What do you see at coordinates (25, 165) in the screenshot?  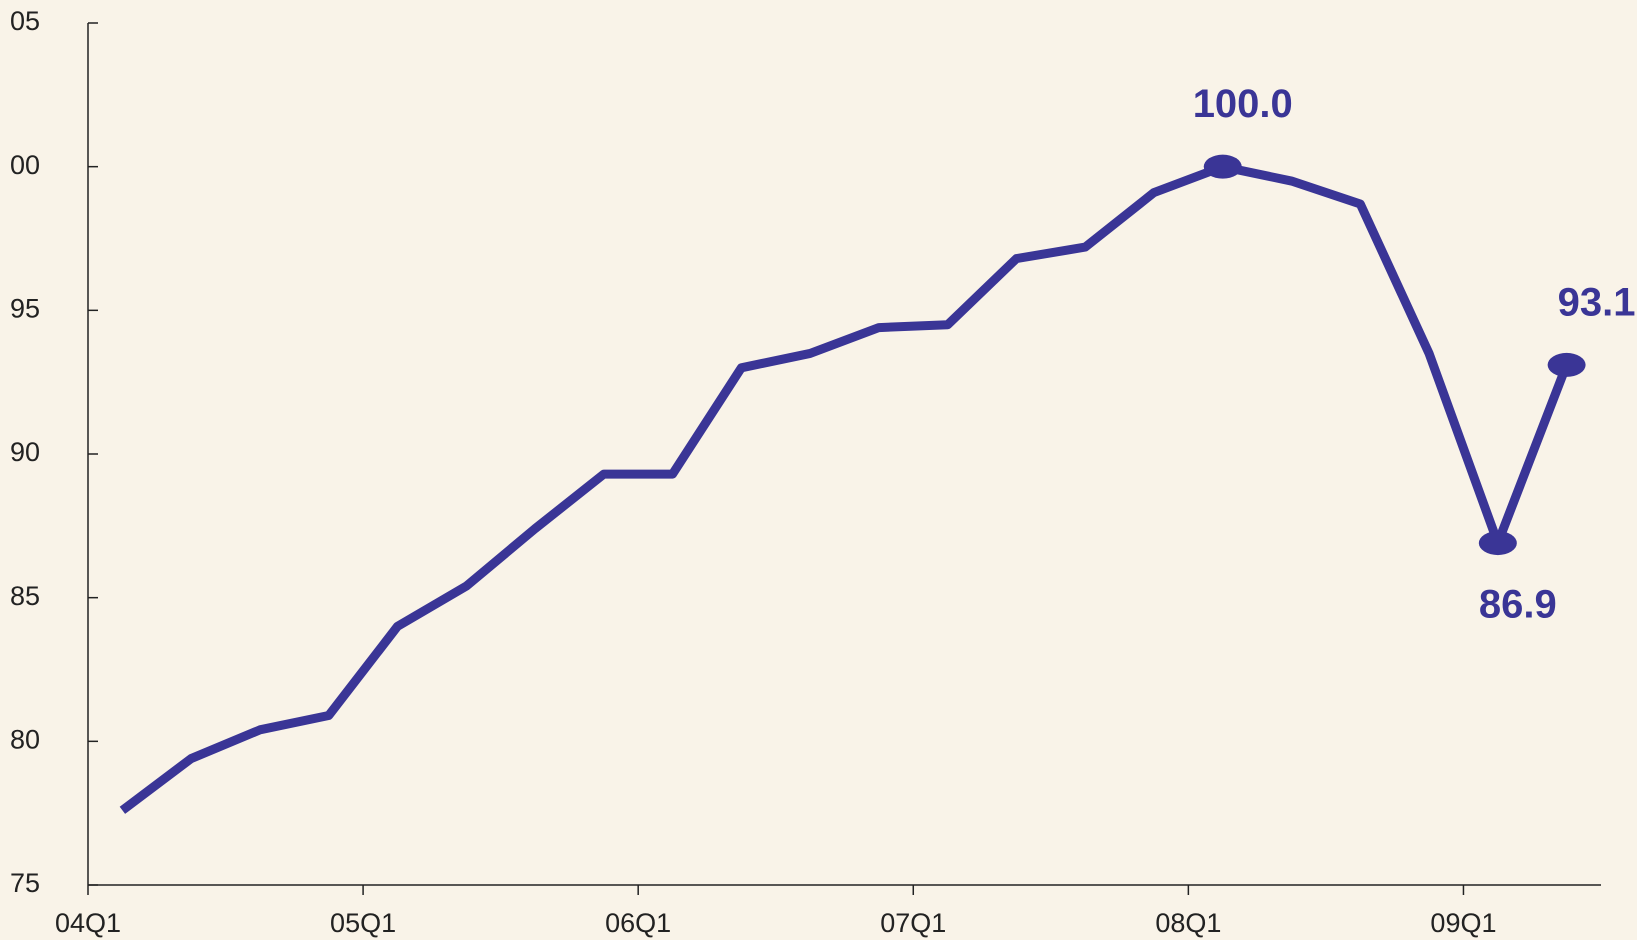 I see `y-tick-label: 00` at bounding box center [25, 165].